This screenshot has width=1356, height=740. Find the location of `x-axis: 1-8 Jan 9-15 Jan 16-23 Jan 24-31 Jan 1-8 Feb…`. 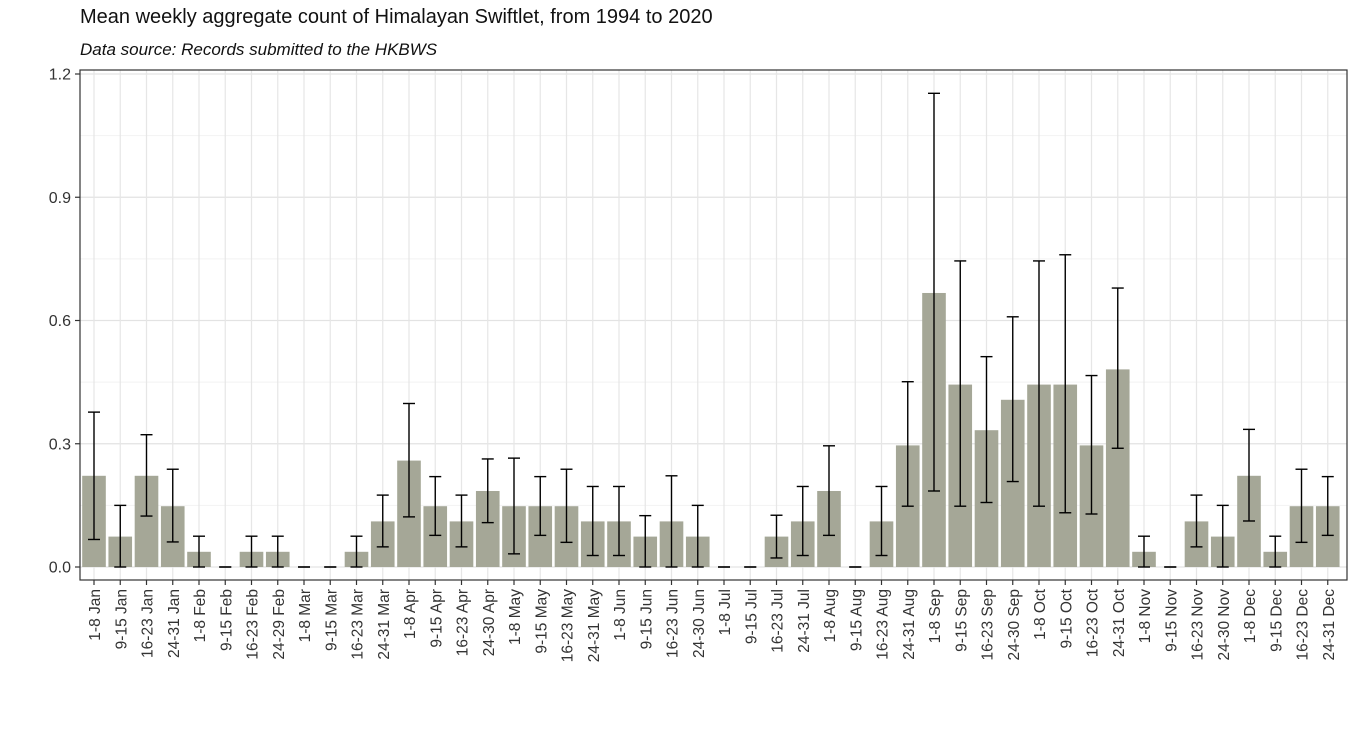

x-axis: 1-8 Jan 9-15 Jan 16-23 Jan 24-31 Jan 1-8 Feb… is located at coordinates (712, 621).